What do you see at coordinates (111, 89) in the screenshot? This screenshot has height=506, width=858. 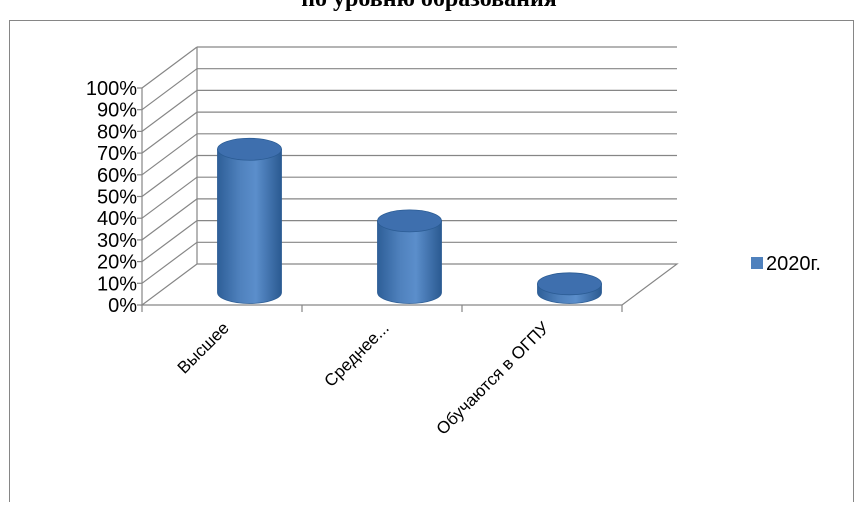 I see `y-tick-label: 100%` at bounding box center [111, 89].